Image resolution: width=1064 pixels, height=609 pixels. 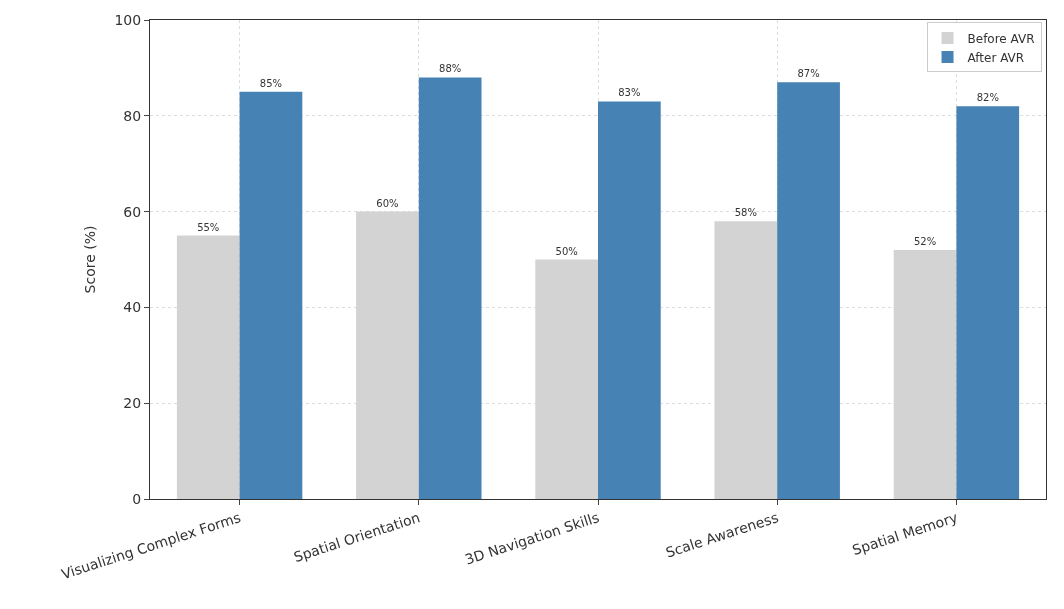 What do you see at coordinates (128, 19) in the screenshot?
I see `y-tick-label: 100` at bounding box center [128, 19].